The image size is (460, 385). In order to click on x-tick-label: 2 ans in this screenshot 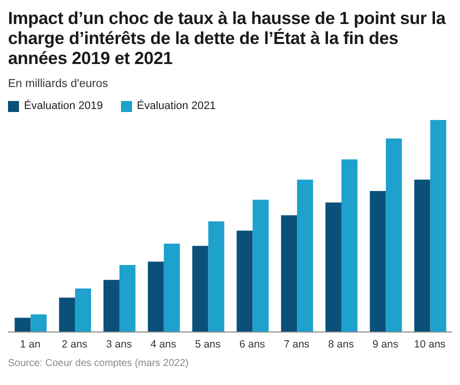, I will do `click(75, 344)`.